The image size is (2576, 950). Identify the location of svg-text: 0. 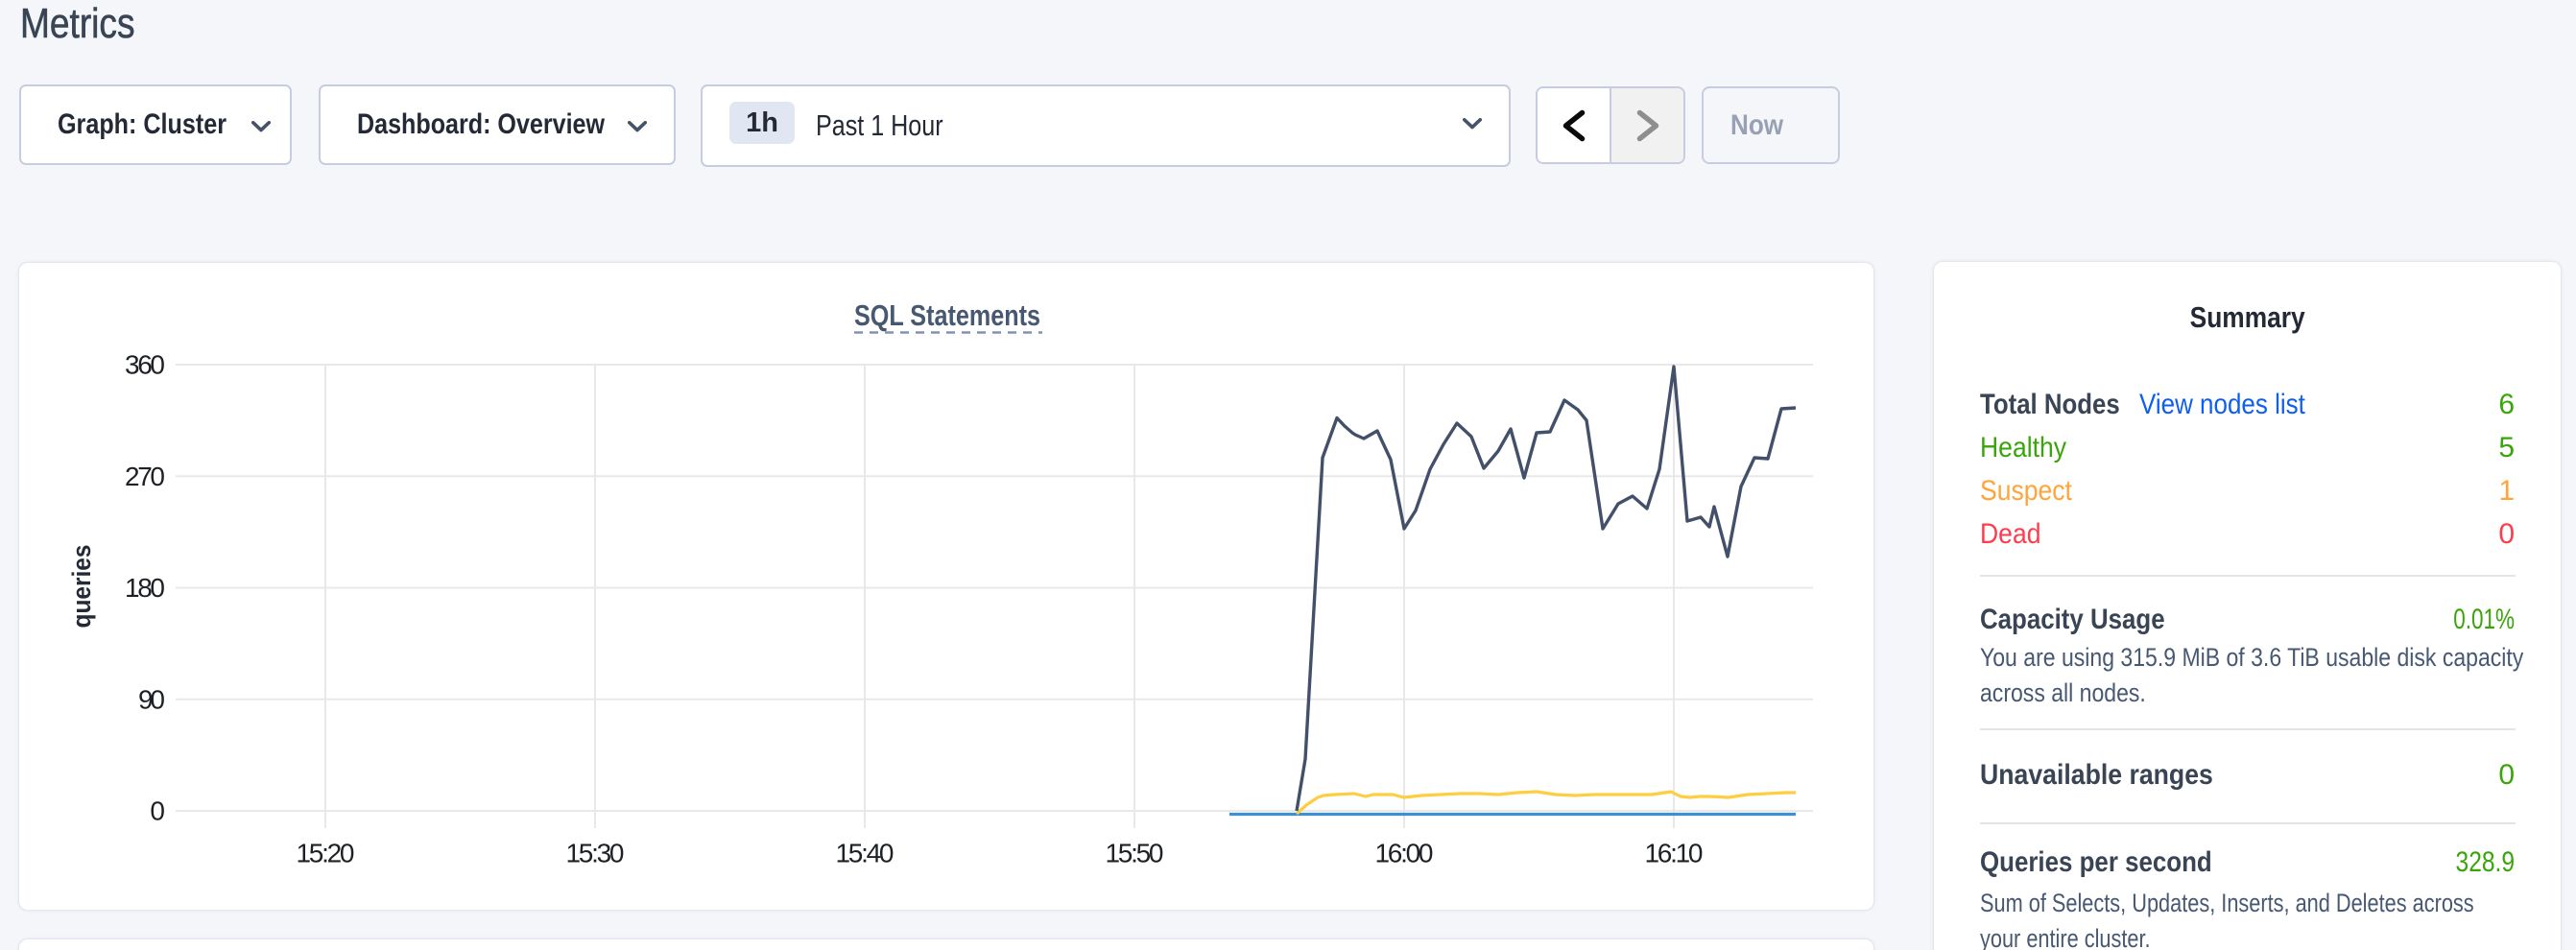
(157, 811).